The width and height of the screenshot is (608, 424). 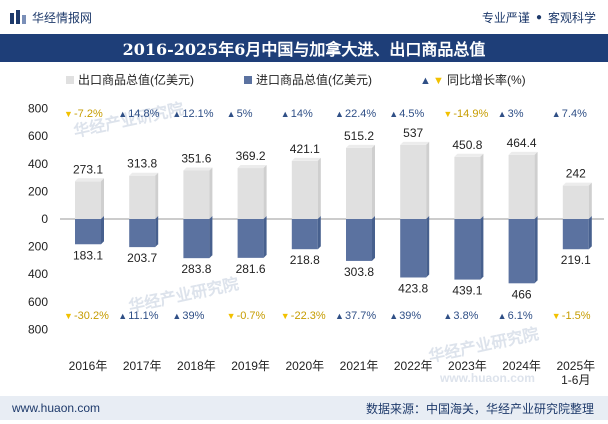 I want to click on growth-value: 14%, so click(x=302, y=114).